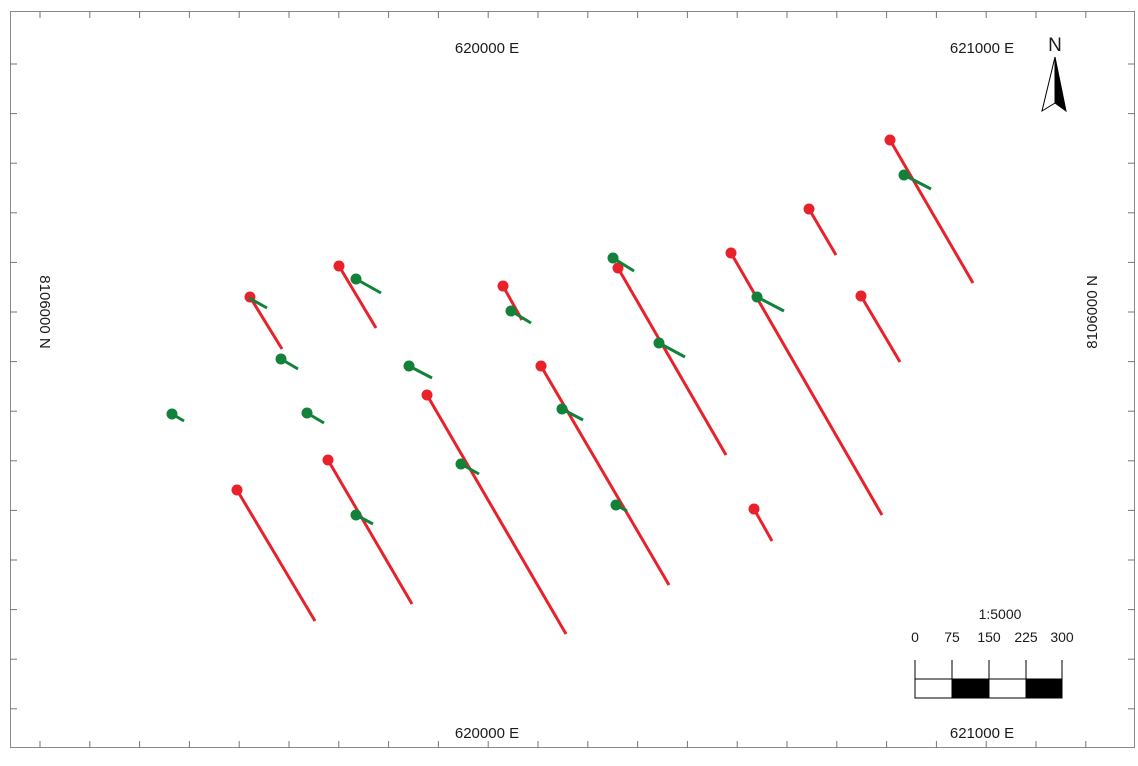 The height and width of the screenshot is (766, 1138). Describe the element at coordinates (258, 303) in the screenshot. I see `green-trace` at that location.